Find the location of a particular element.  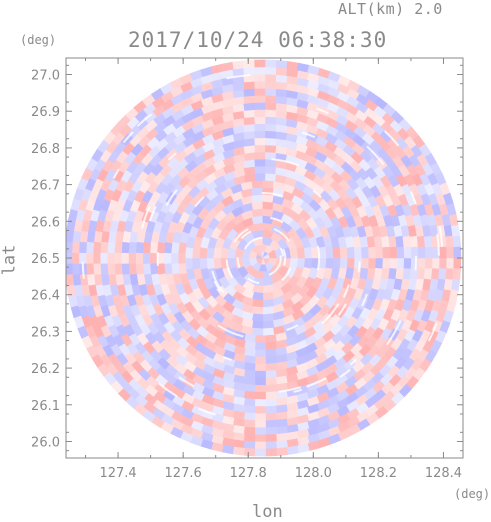

radar-streak is located at coordinates (416, 263).